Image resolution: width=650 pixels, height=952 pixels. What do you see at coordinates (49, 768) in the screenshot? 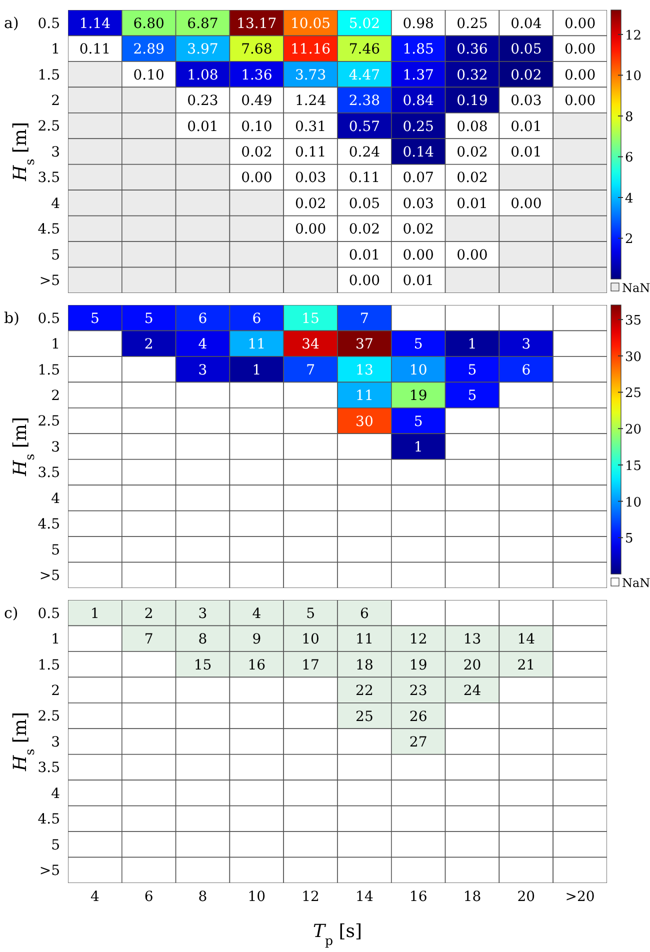
I see `y-tick-label: 3.5` at bounding box center [49, 768].